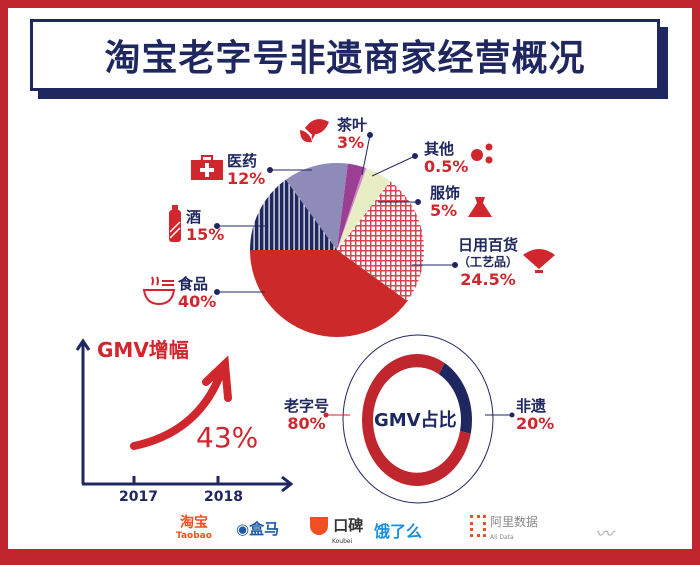  Describe the element at coordinates (243, 529) in the screenshot. I see `hippo-icon: ◉` at that location.